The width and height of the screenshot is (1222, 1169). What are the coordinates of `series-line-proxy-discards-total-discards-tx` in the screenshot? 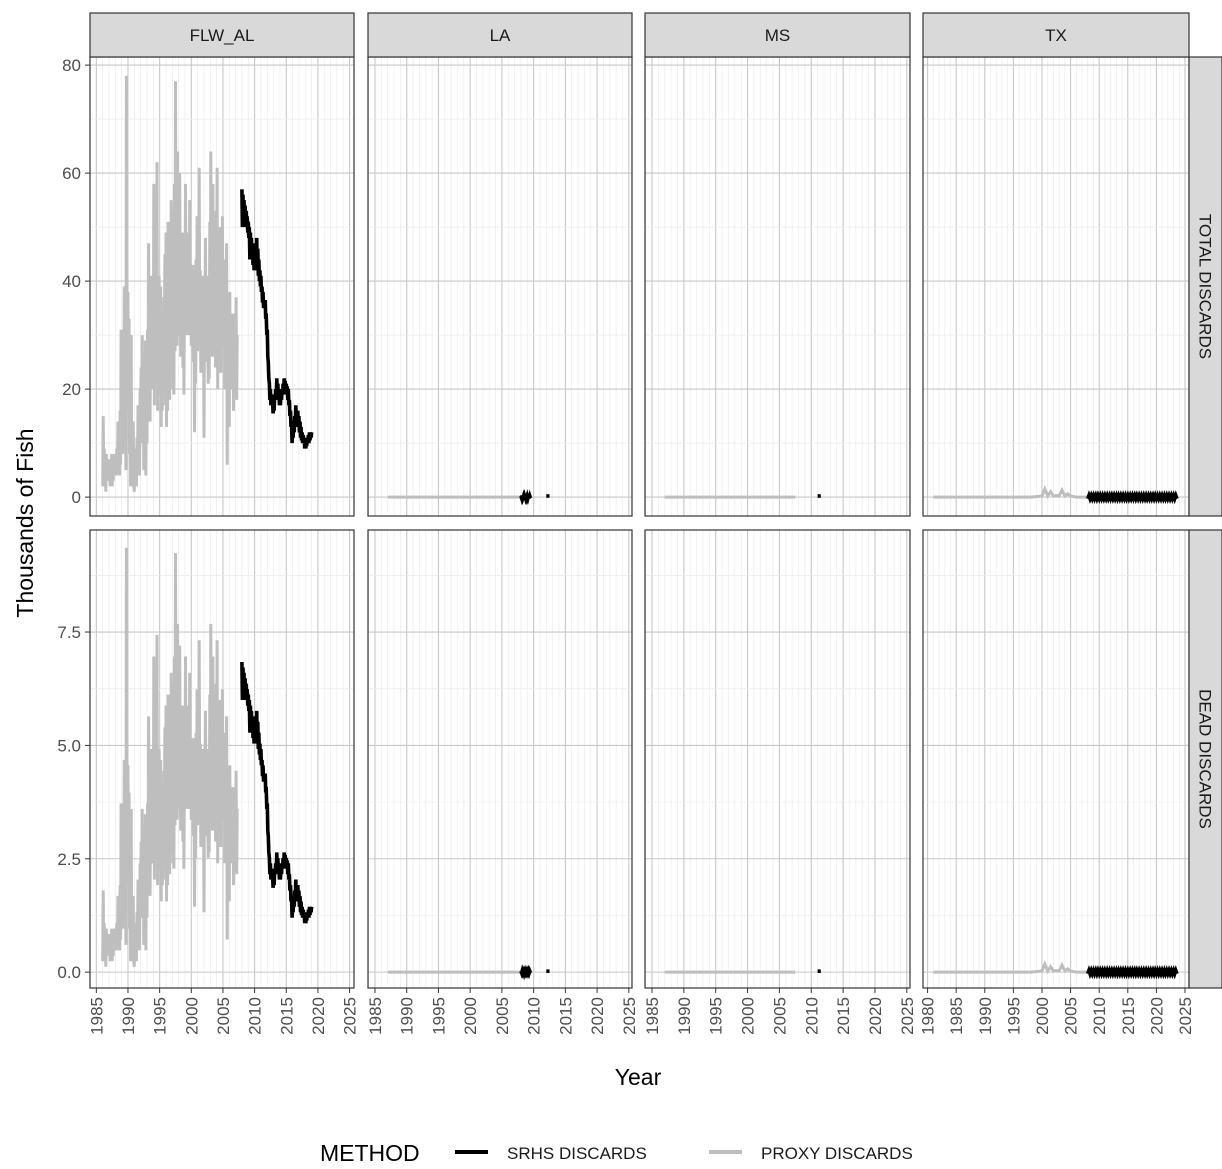 It's located at (1010, 492).